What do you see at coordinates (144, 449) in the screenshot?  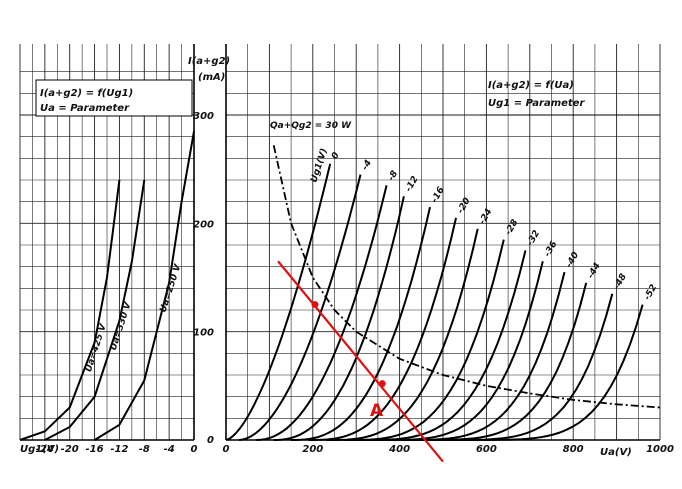 I see `left-x-tick-label: -8` at bounding box center [144, 449].